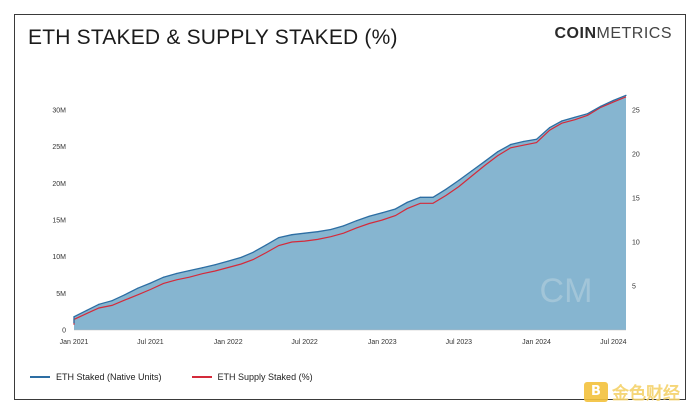  I want to click on y-left-tick-label: 30M, so click(59, 111).